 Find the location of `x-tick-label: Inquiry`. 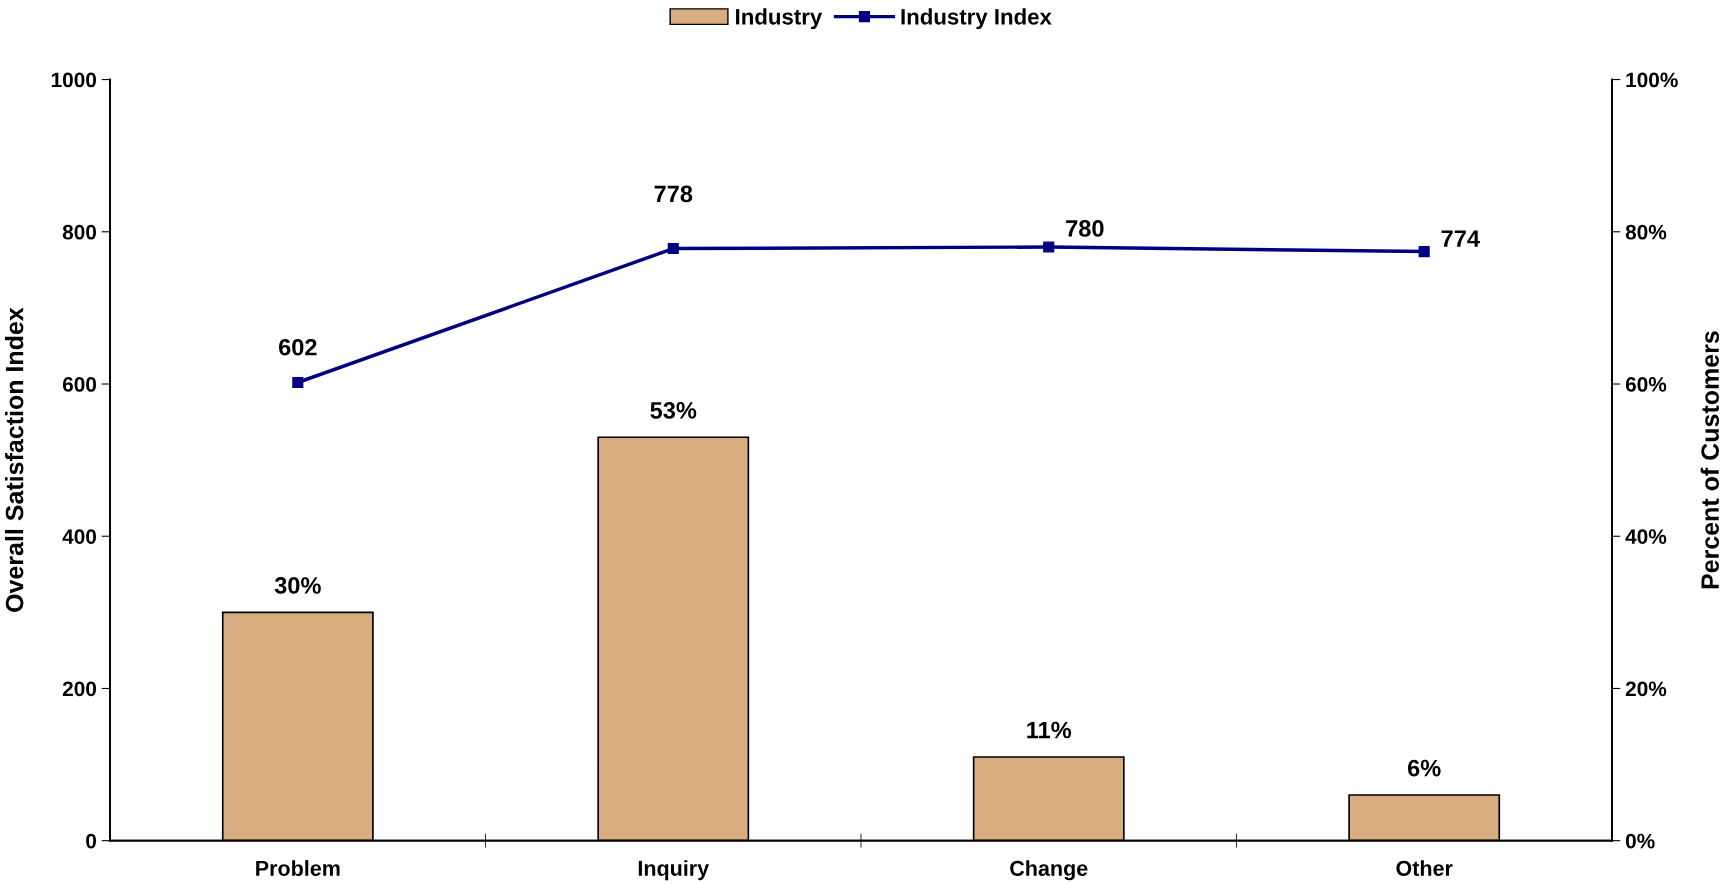

x-tick-label: Inquiry is located at coordinates (674, 870).